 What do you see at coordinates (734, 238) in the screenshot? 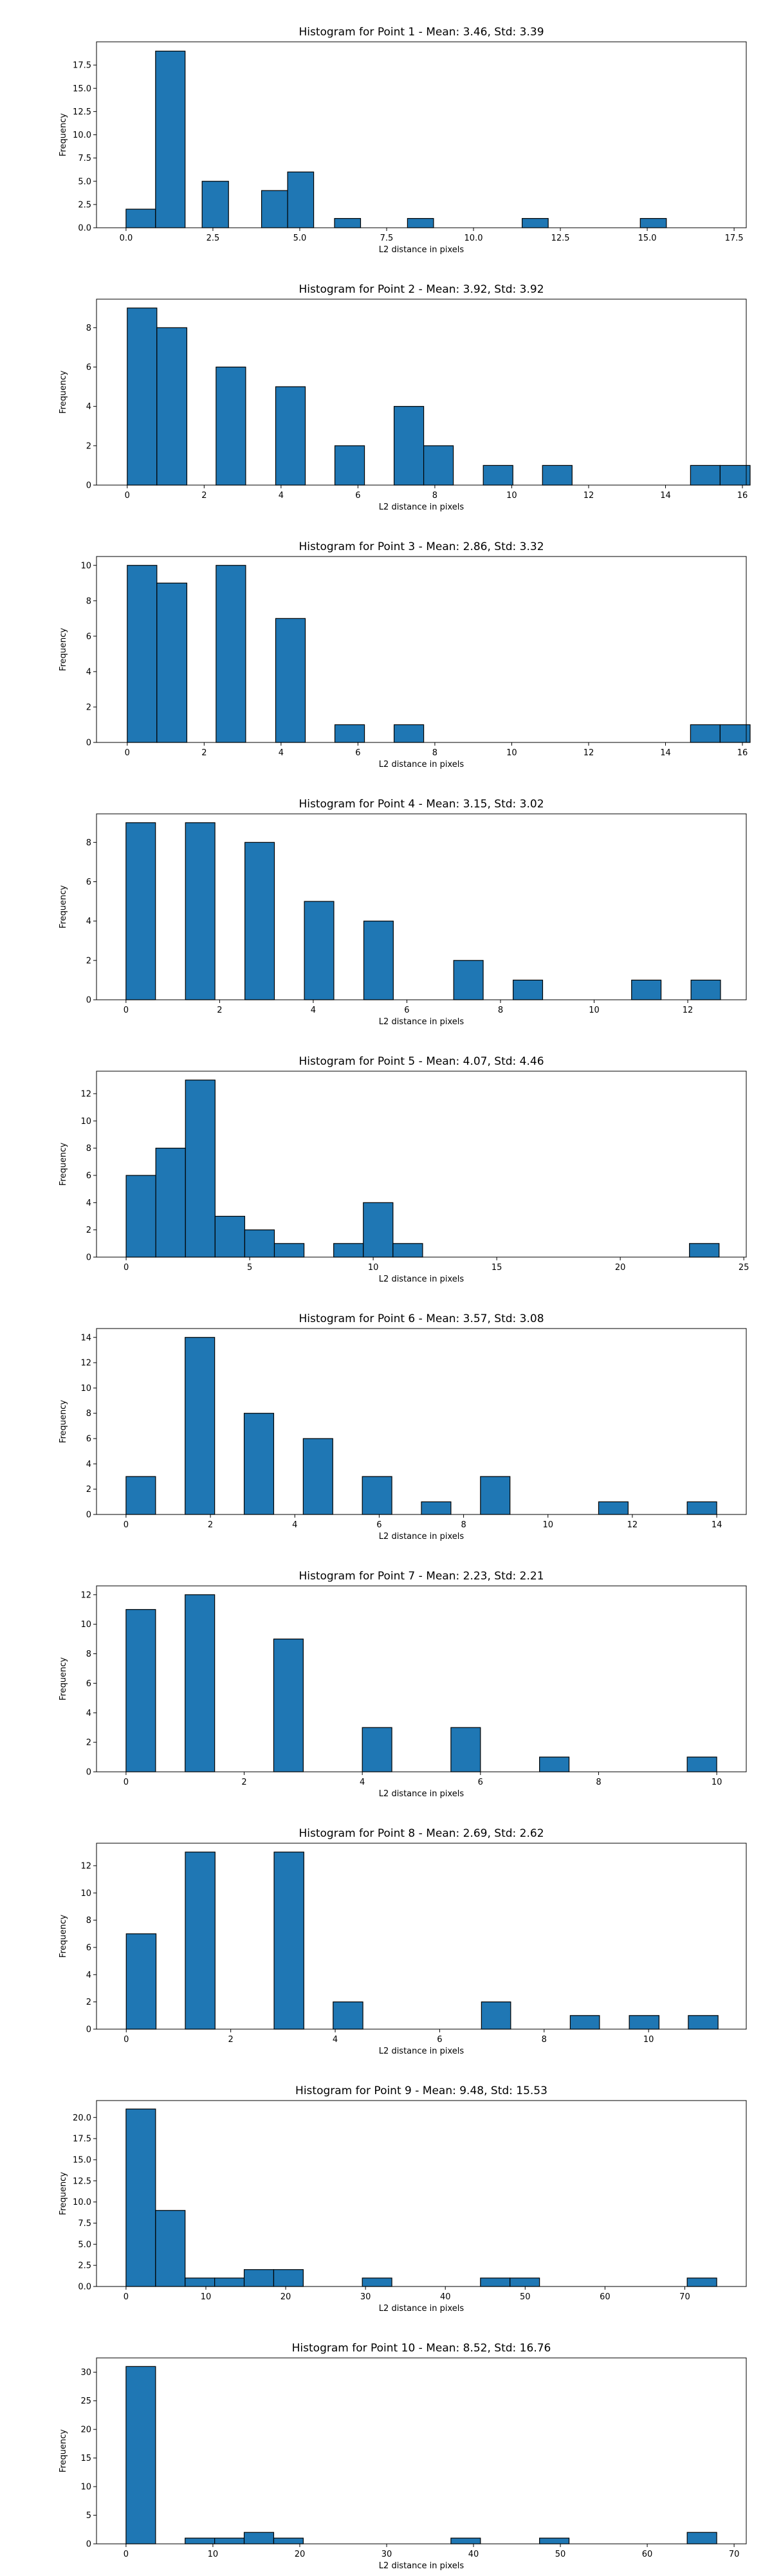
I see `x-tick-label: 17.5` at bounding box center [734, 238].